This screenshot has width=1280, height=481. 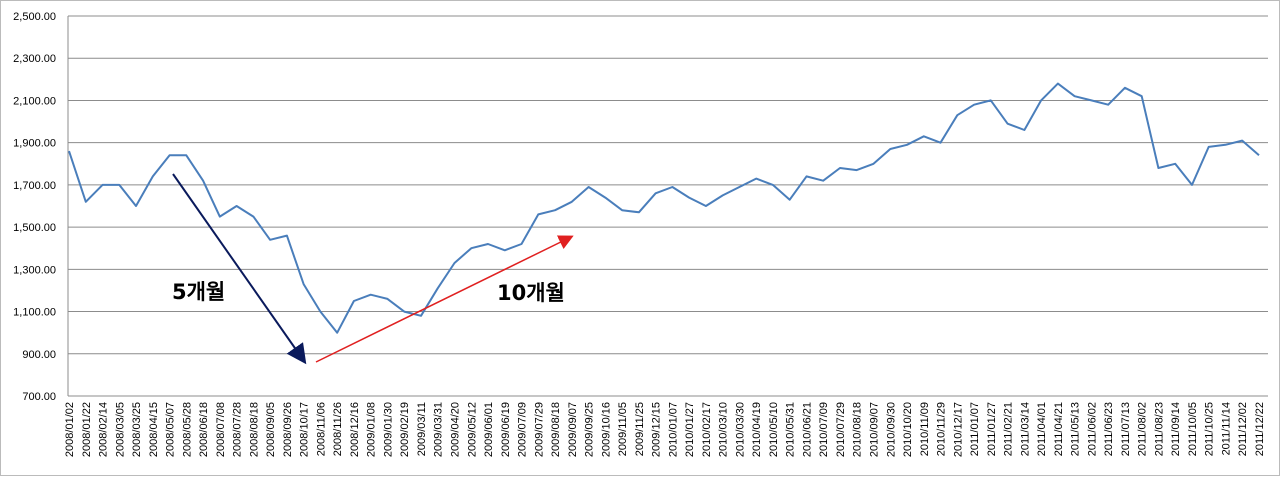 What do you see at coordinates (791, 429) in the screenshot?
I see `x-tick-label: 2010/05/31` at bounding box center [791, 429].